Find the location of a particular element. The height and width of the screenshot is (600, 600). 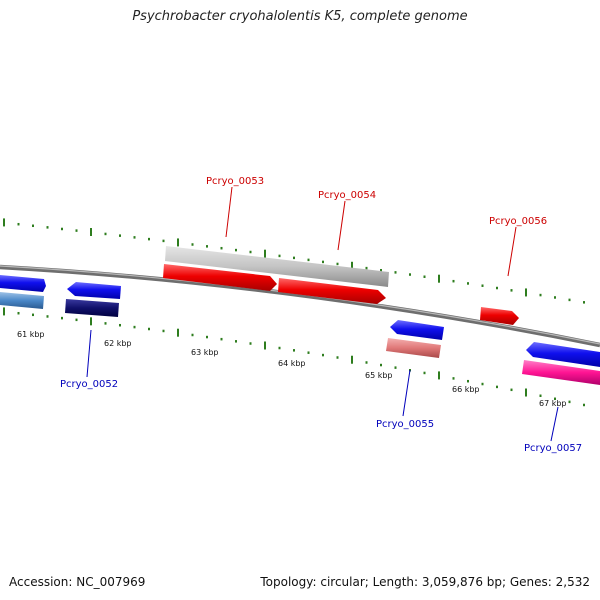

gene-bar-offscreen-left is located at coordinates (22, 300).